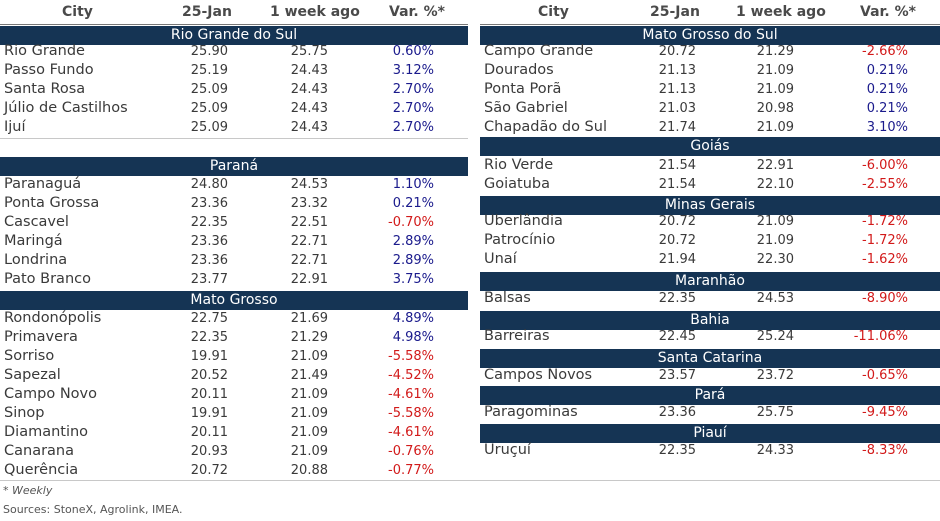 The image size is (940, 521). I want to click on city-name: Balsas, so click(507, 298).